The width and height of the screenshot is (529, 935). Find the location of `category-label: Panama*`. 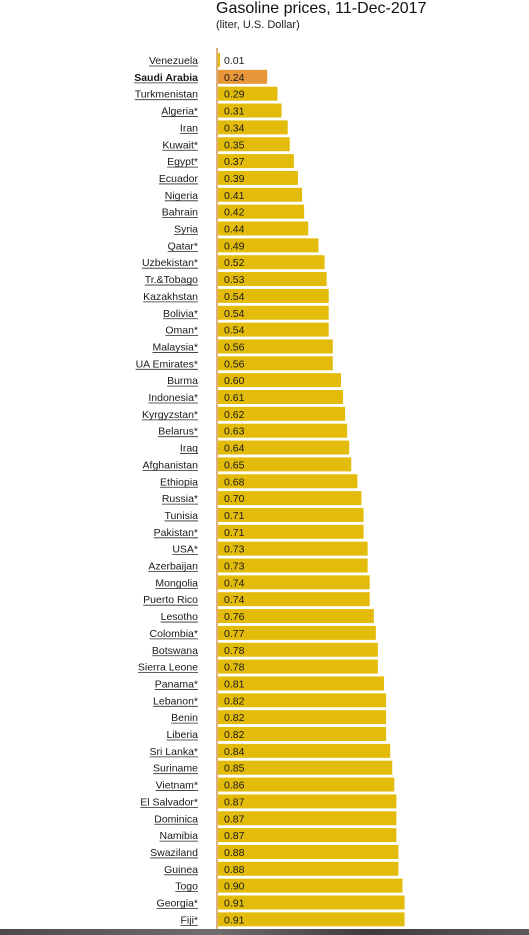

category-label: Panama* is located at coordinates (176, 684).